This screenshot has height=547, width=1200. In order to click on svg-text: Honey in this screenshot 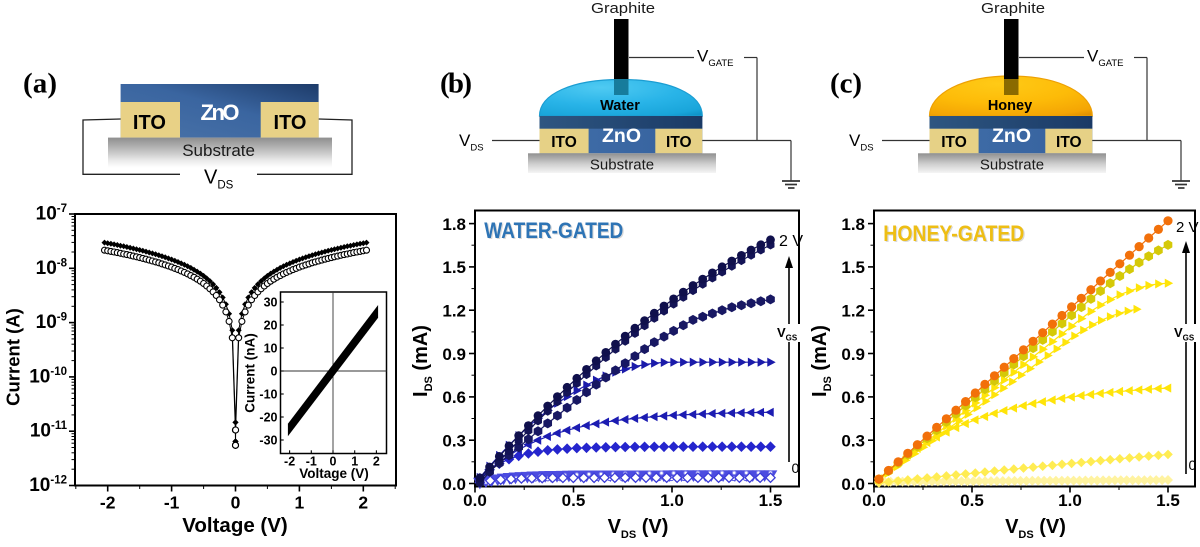, I will do `click(1010, 106)`.